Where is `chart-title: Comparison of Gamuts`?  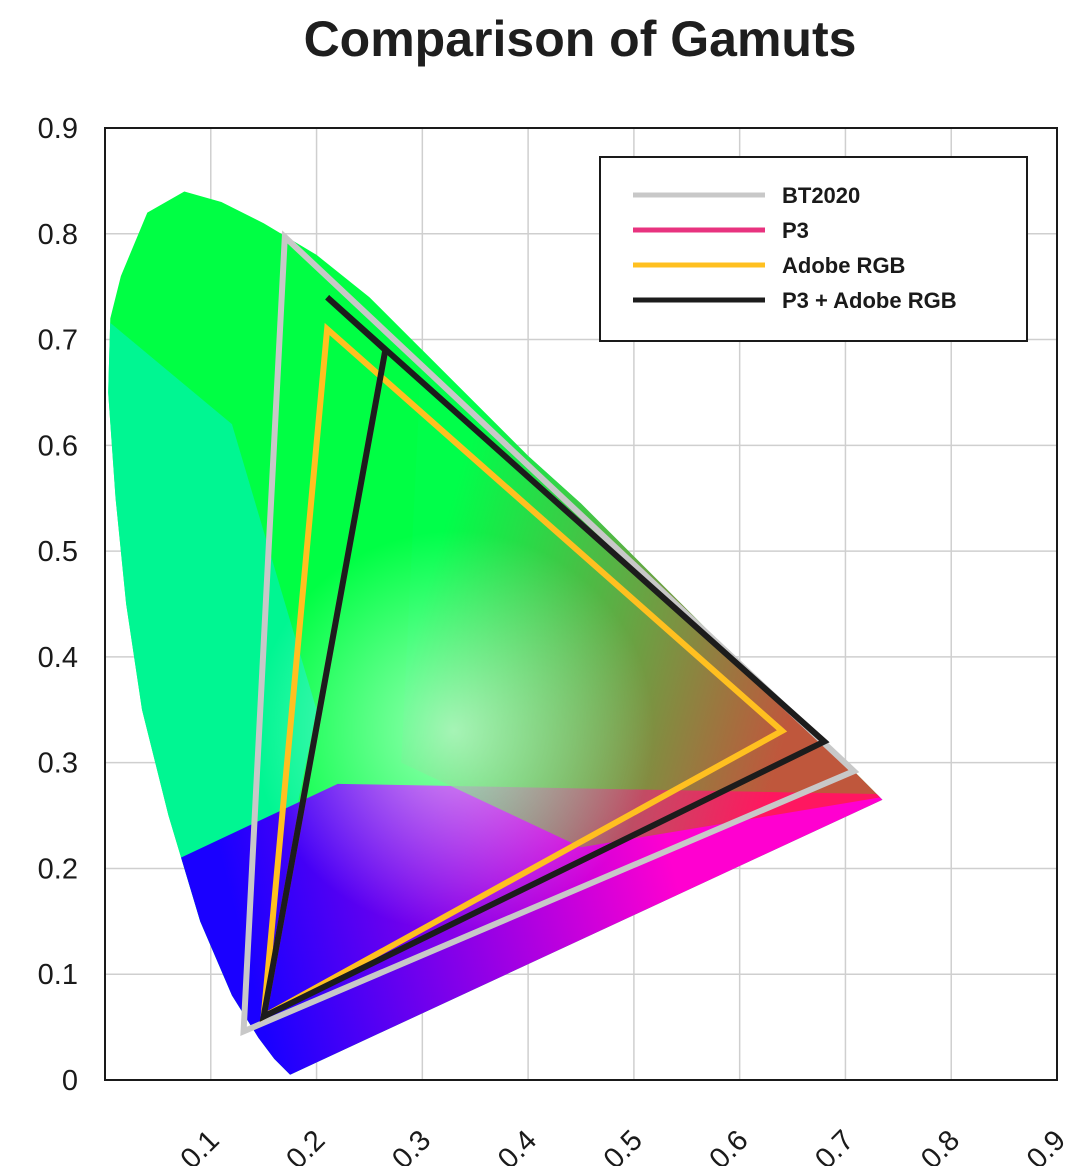 chart-title: Comparison of Gamuts is located at coordinates (580, 39).